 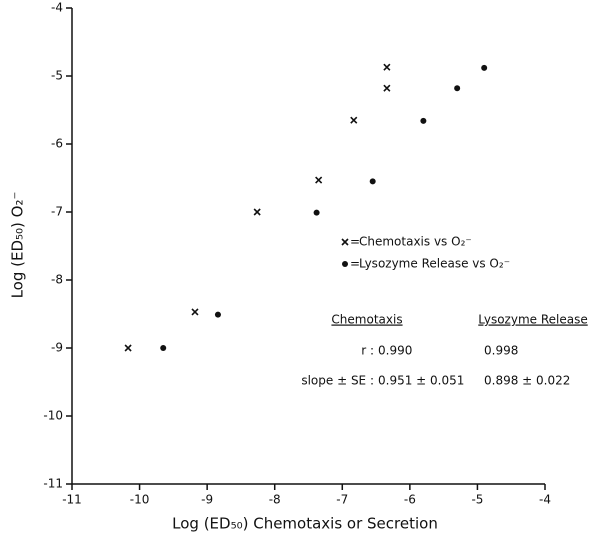 What do you see at coordinates (477, 500) in the screenshot?
I see `x-tick-label: -5` at bounding box center [477, 500].